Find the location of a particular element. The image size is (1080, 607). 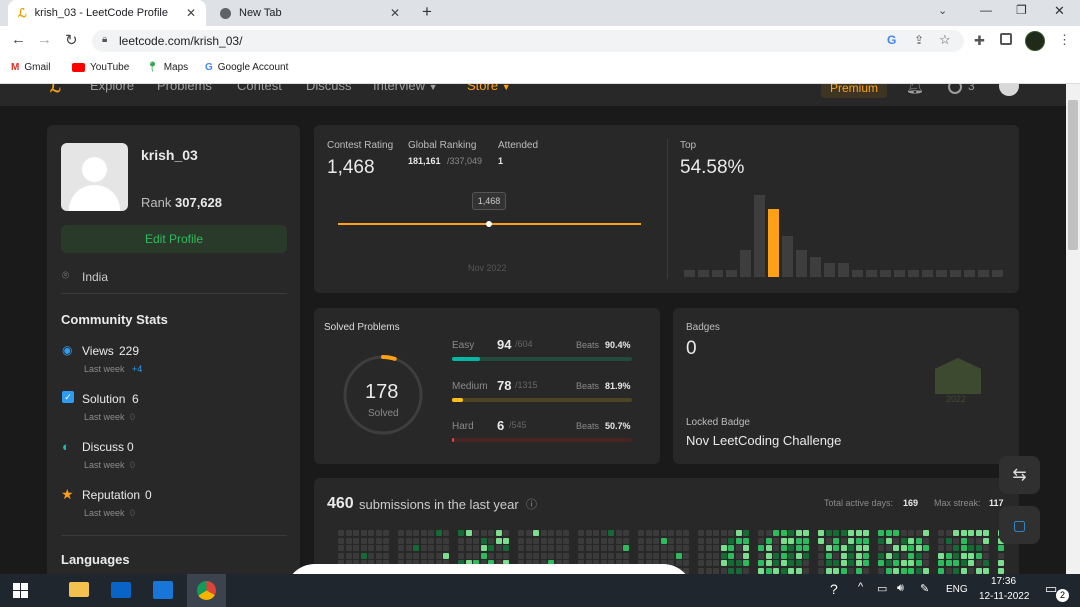

notification-bell-icon: 🔔︎ is located at coordinates (915, 89).